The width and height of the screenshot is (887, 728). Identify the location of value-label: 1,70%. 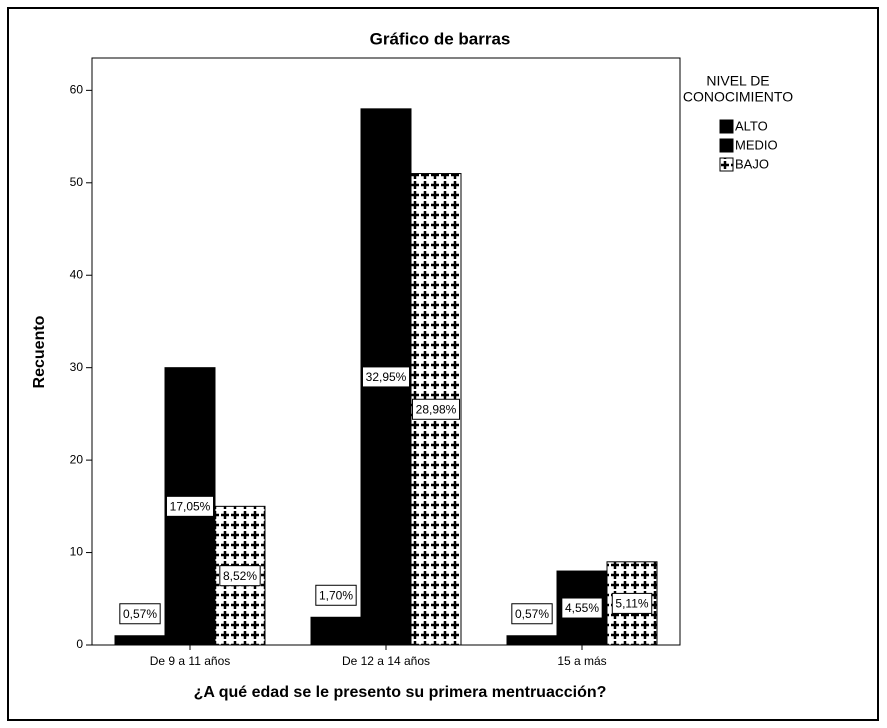
(336, 595).